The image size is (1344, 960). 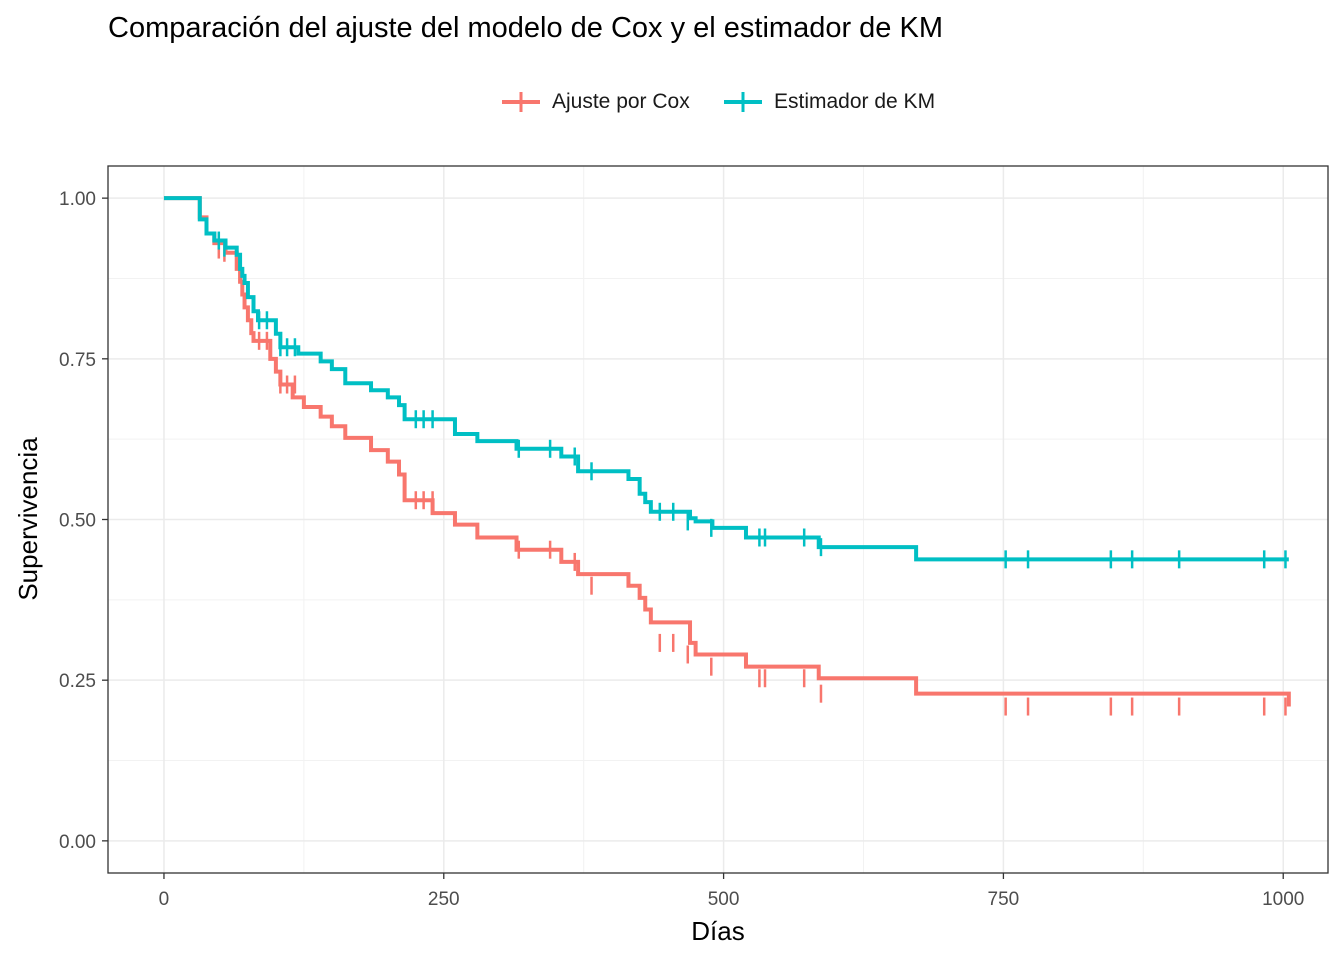 I want to click on x-tick-label: 500, so click(x=724, y=899).